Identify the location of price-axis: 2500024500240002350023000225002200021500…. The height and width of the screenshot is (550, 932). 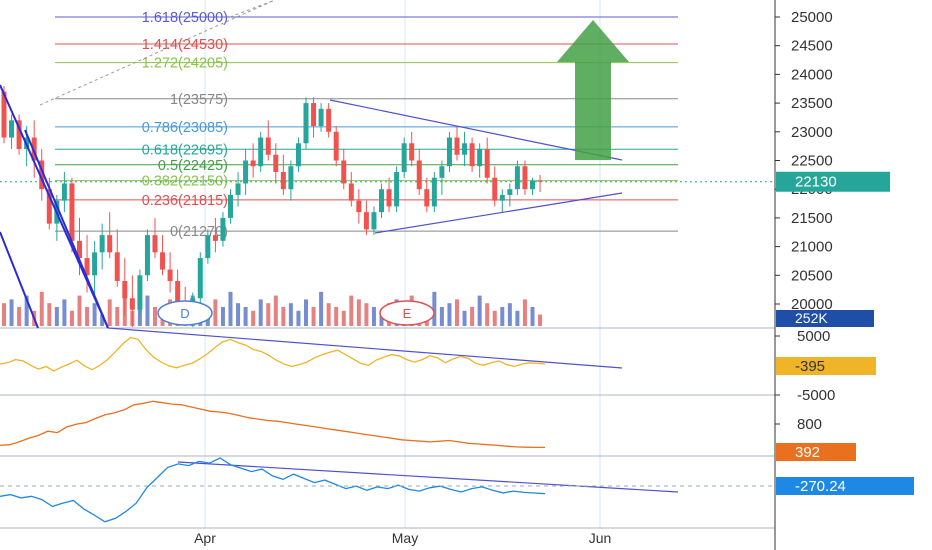
(844, 252).